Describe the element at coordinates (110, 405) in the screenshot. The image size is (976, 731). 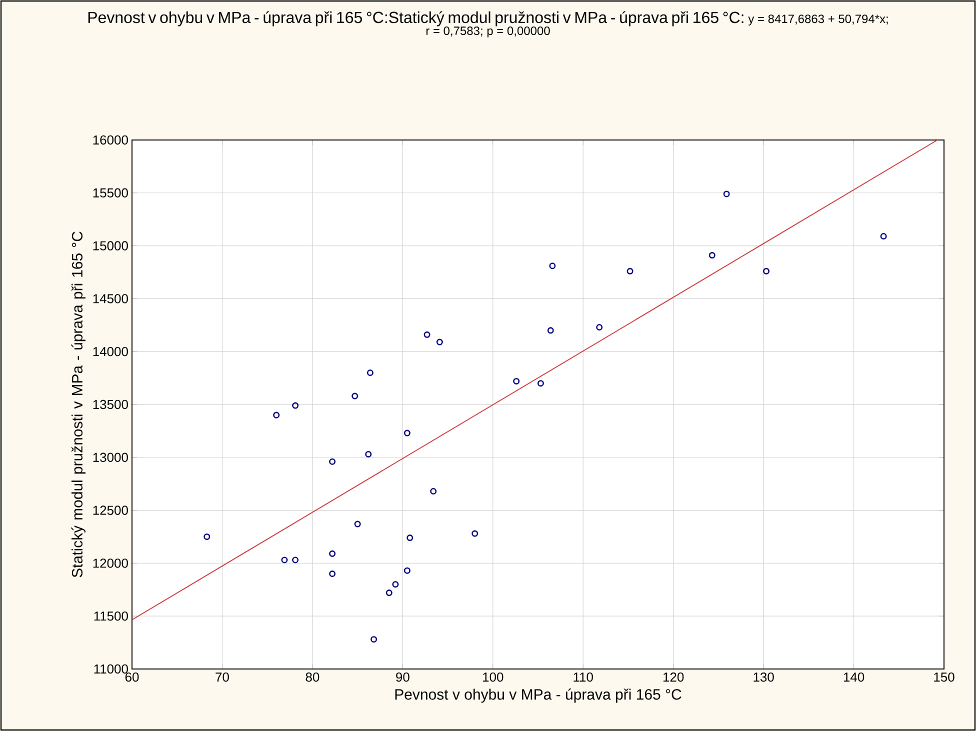
I see `y-tick-label: 13500` at that location.